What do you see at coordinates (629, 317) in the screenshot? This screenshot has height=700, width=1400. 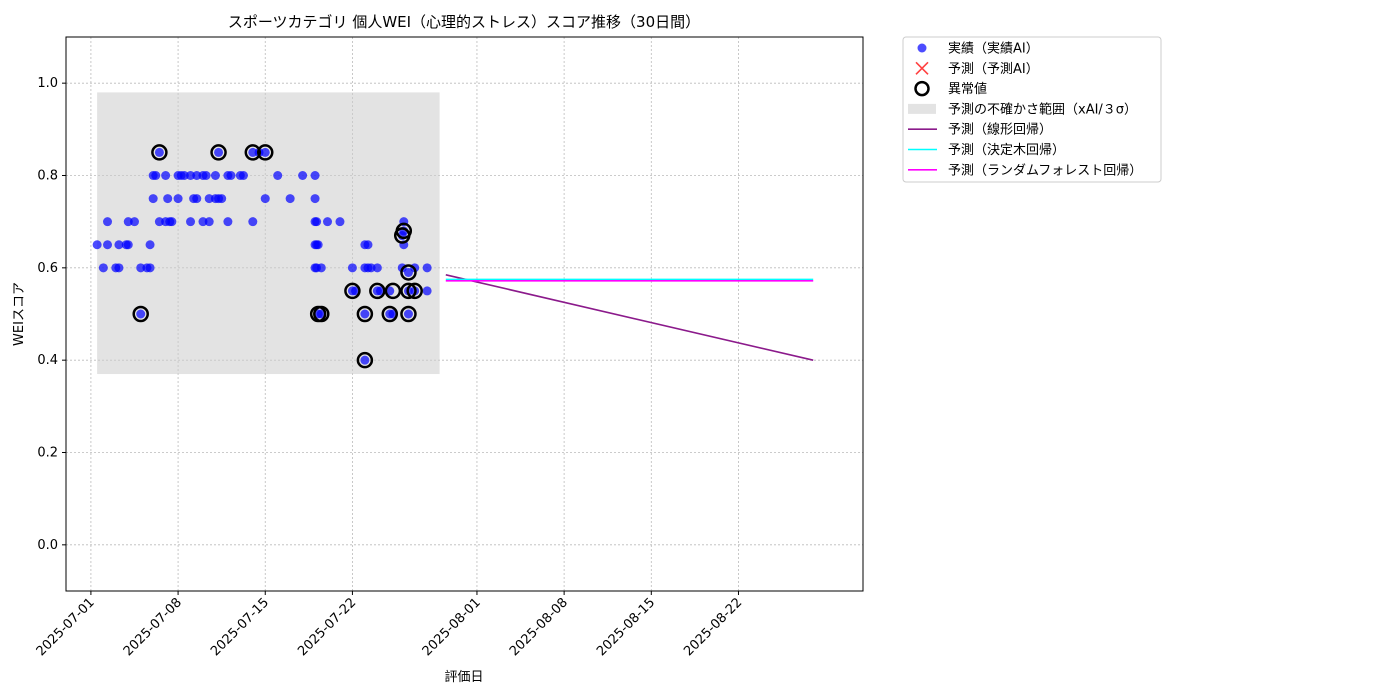 I see `forecast-lines-layer` at bounding box center [629, 317].